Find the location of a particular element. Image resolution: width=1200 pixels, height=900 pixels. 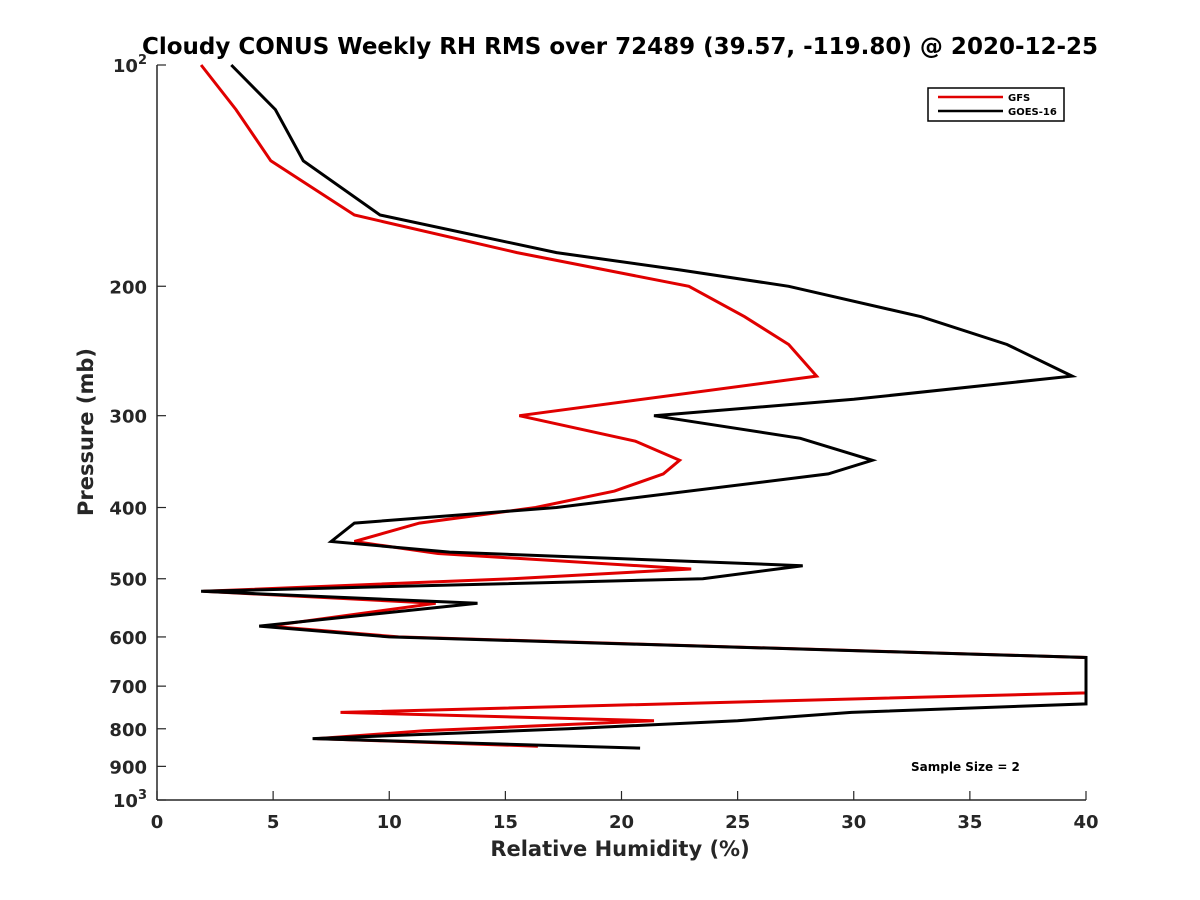

y-axis-ticks: 10² 200 300 400 500 600 700 800 900 10³ is located at coordinates (137, 432).